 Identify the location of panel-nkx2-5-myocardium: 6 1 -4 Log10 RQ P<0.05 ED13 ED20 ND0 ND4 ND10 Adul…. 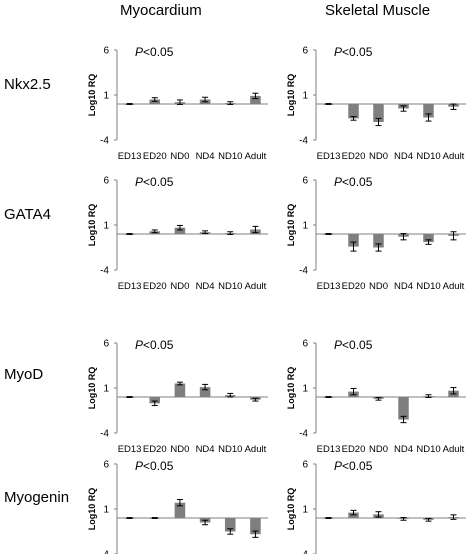
(177, 103).